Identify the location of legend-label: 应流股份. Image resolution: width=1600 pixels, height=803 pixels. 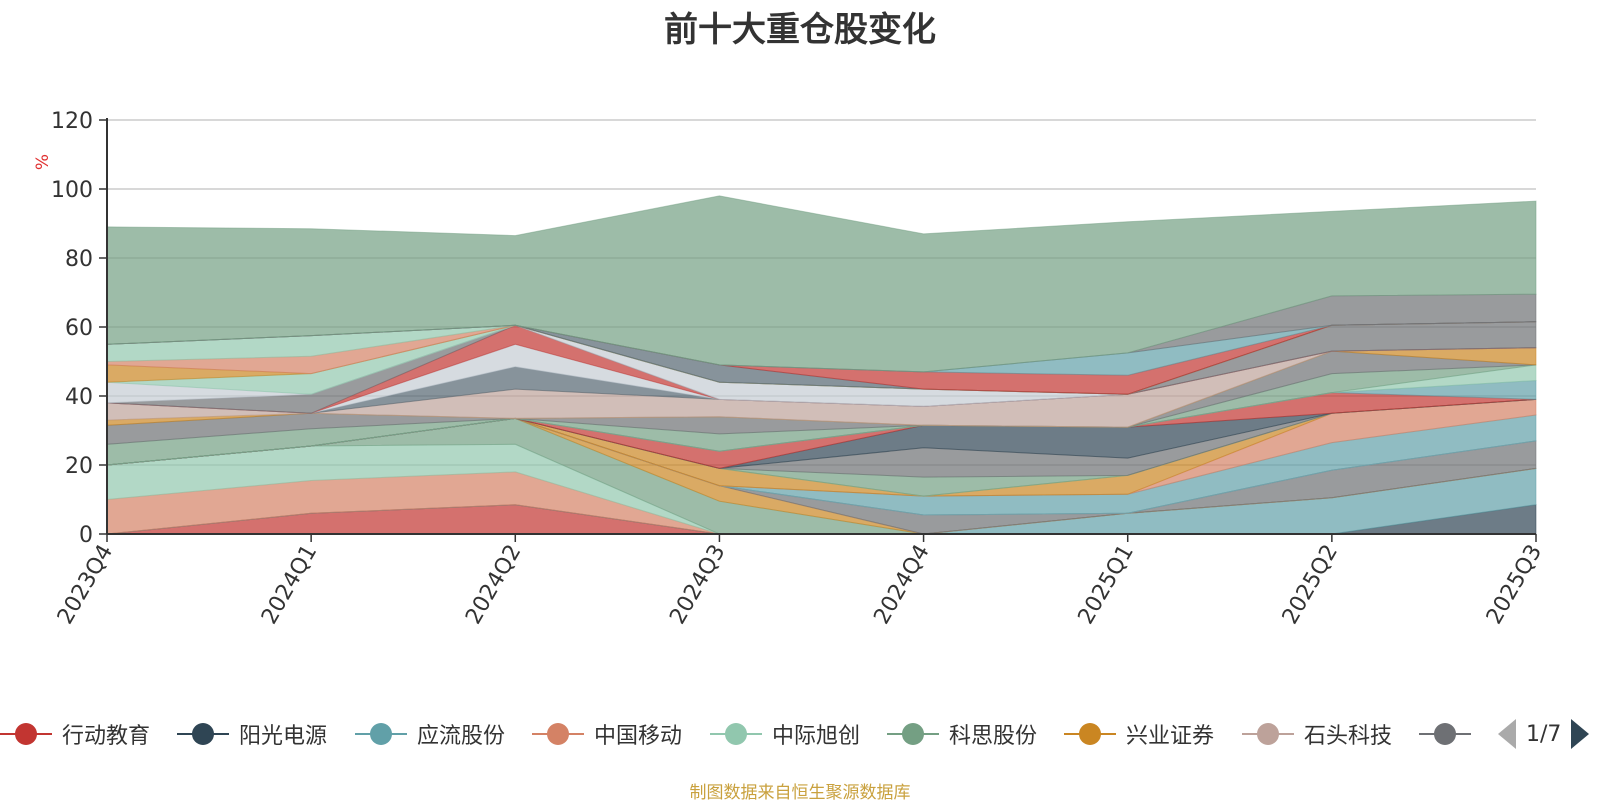
(461, 736).